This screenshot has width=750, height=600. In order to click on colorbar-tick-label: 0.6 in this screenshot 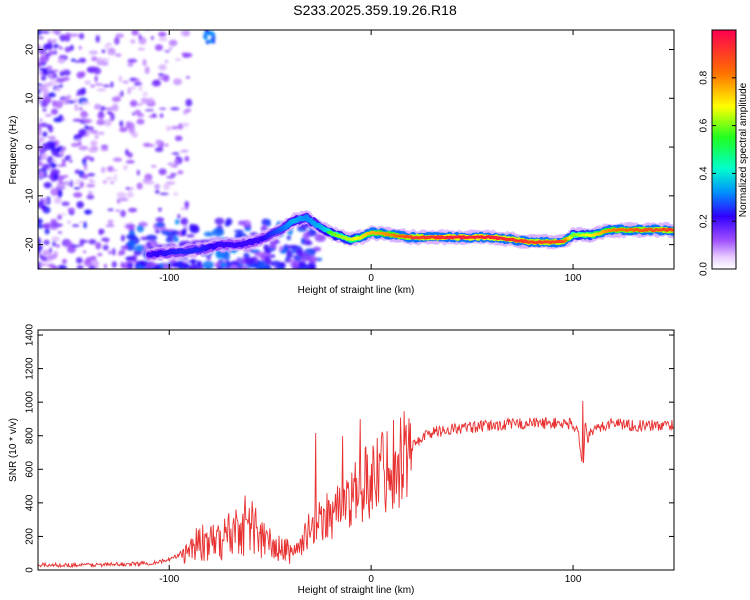, I will do `click(704, 125)`.